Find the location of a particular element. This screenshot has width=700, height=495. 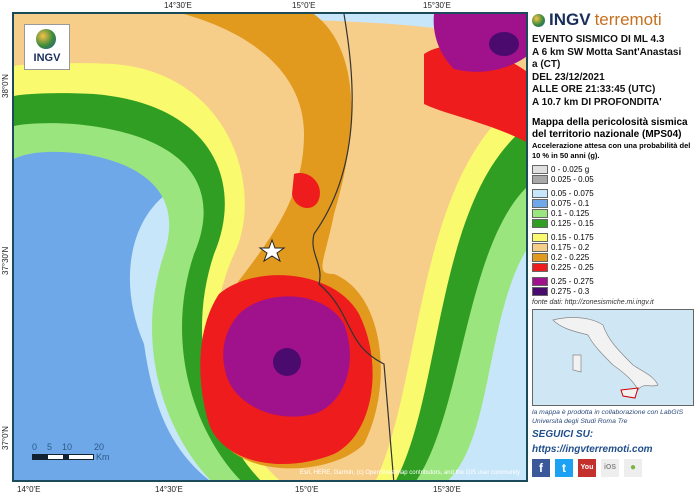

legend-label: 0.1 - 0.125 is located at coordinates (570, 213).